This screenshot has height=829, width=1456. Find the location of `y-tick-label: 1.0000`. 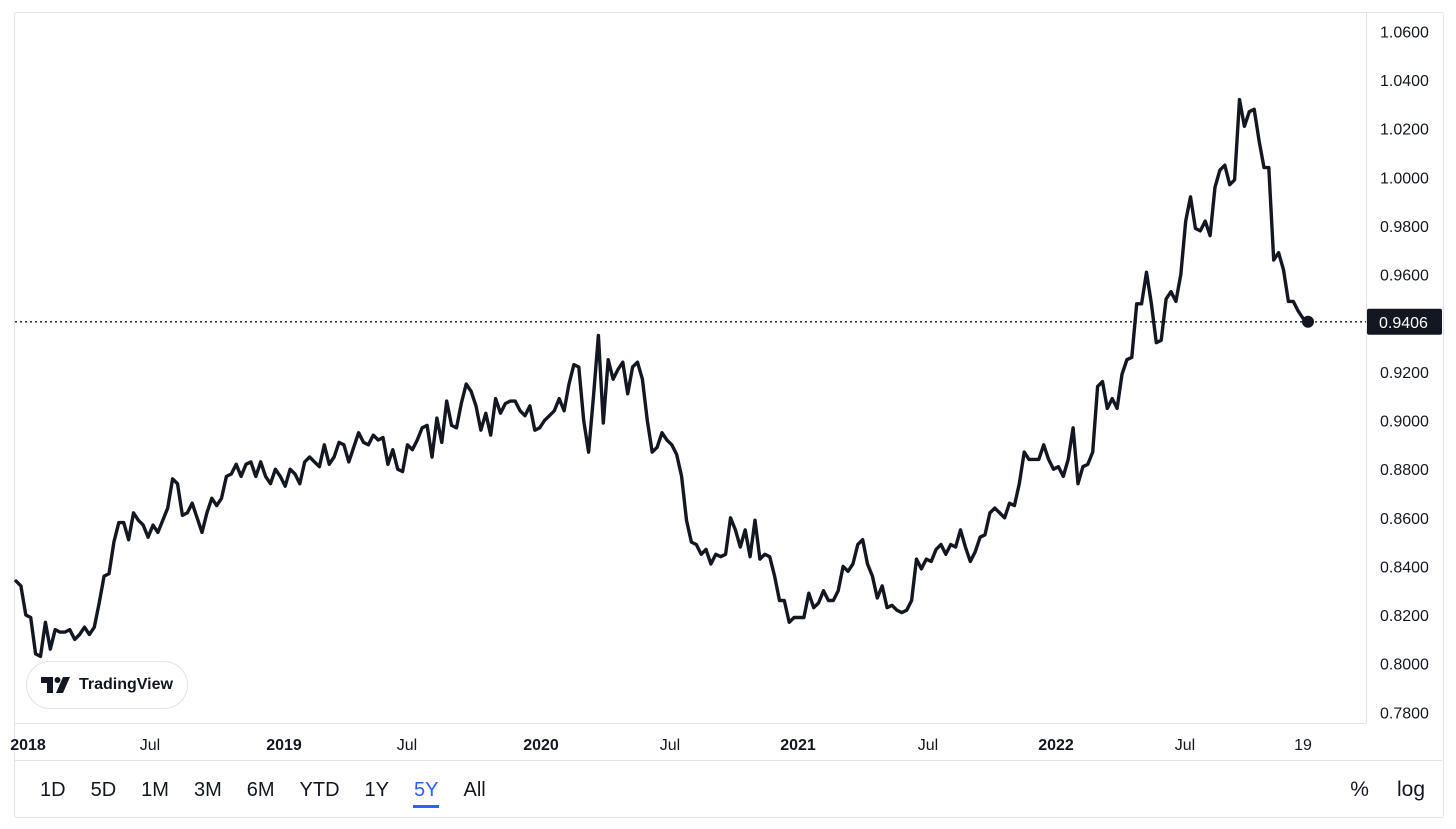

y-tick-label: 1.0000 is located at coordinates (1404, 178).